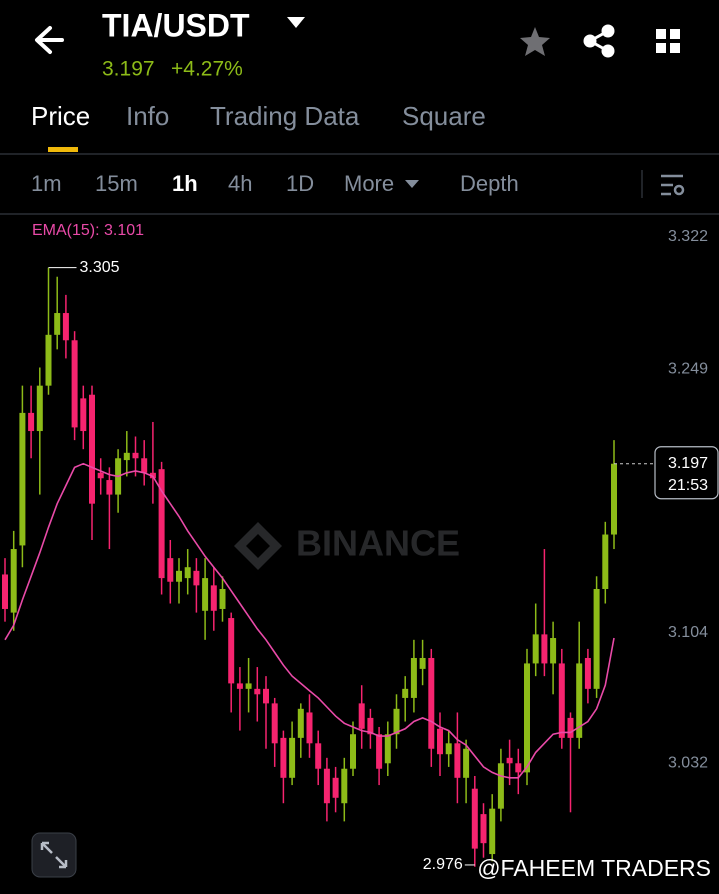 The height and width of the screenshot is (894, 719). Describe the element at coordinates (116, 183) in the screenshot. I see `interval: 15m` at that location.